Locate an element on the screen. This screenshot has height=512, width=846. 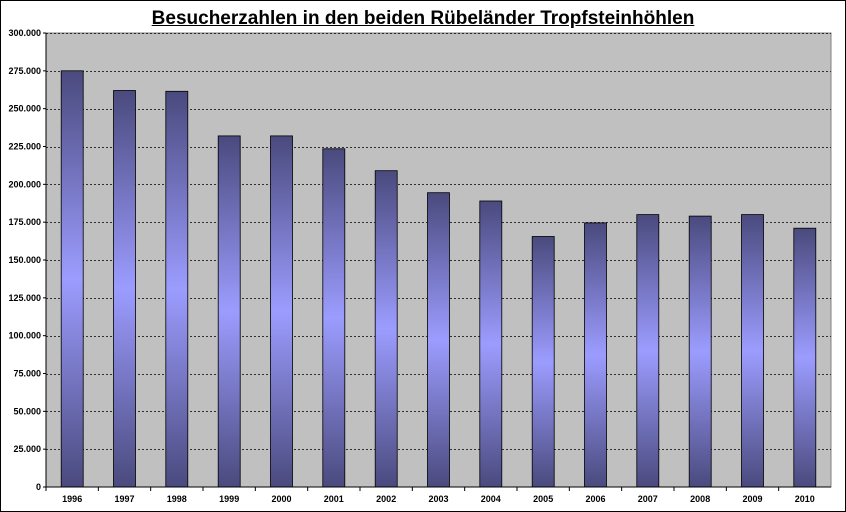
bar-1998 is located at coordinates (177, 289).